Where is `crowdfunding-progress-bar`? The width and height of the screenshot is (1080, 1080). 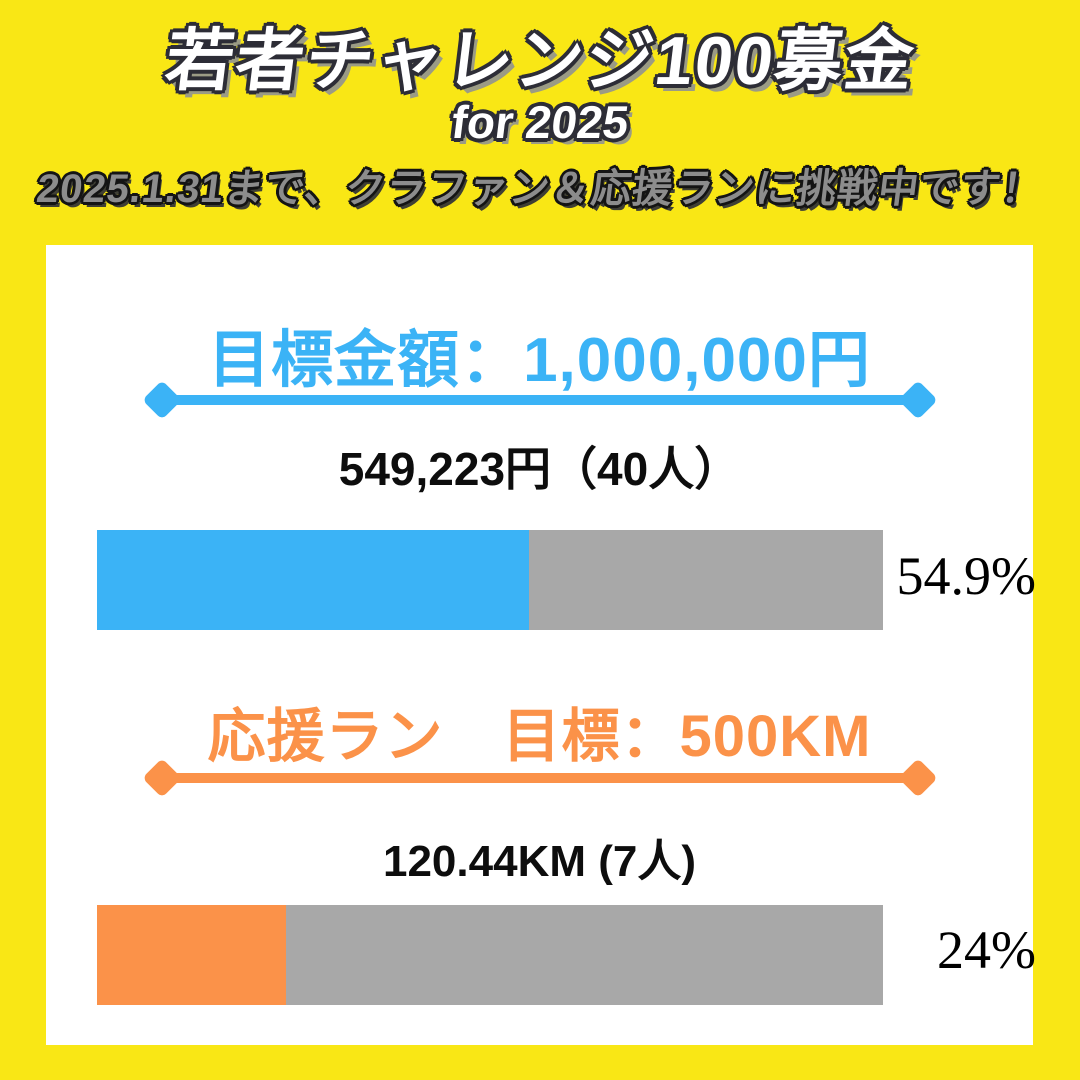 crowdfunding-progress-bar is located at coordinates (490, 580).